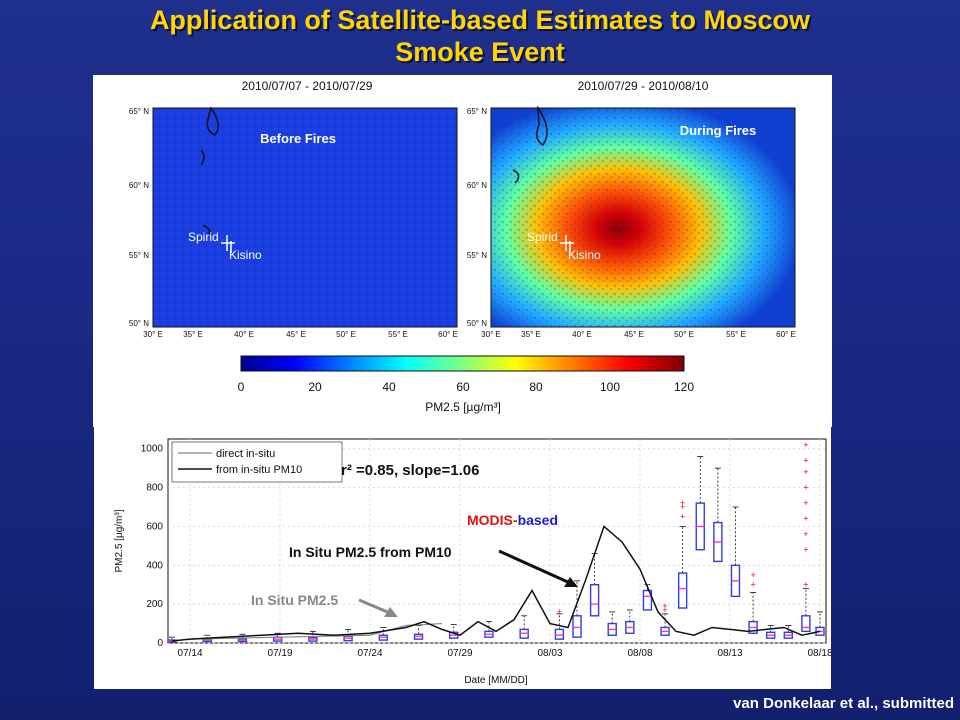 This screenshot has height=720, width=960. Describe the element at coordinates (152, 546) in the screenshot. I see `y-ticks: 0 200 400 600 800 1000` at that location.